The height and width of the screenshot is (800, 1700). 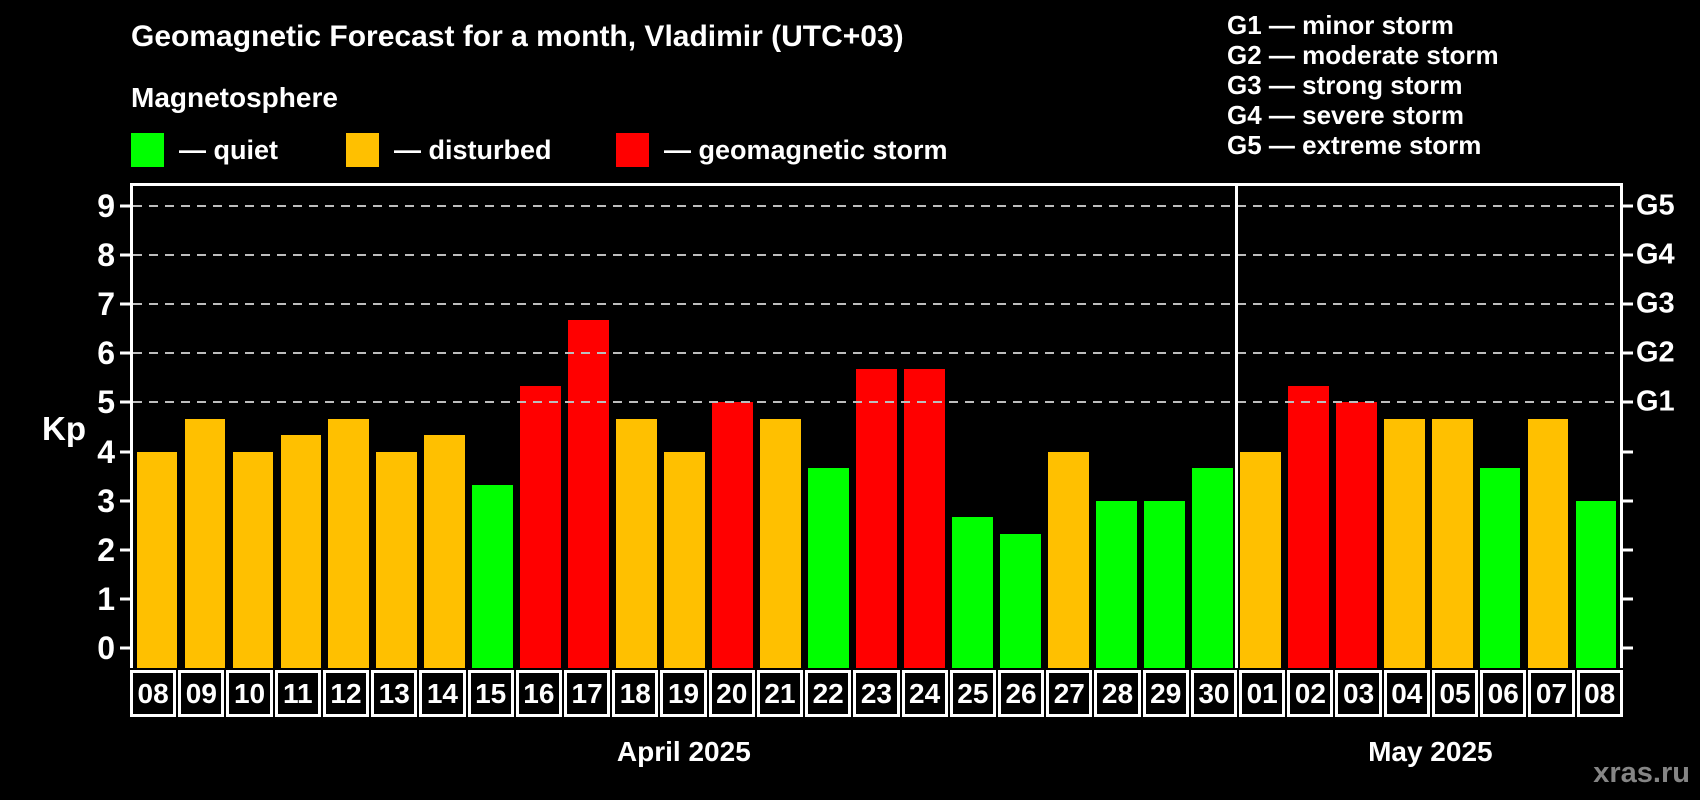 I want to click on date-cell-08: 08, so click(x=1599, y=693).